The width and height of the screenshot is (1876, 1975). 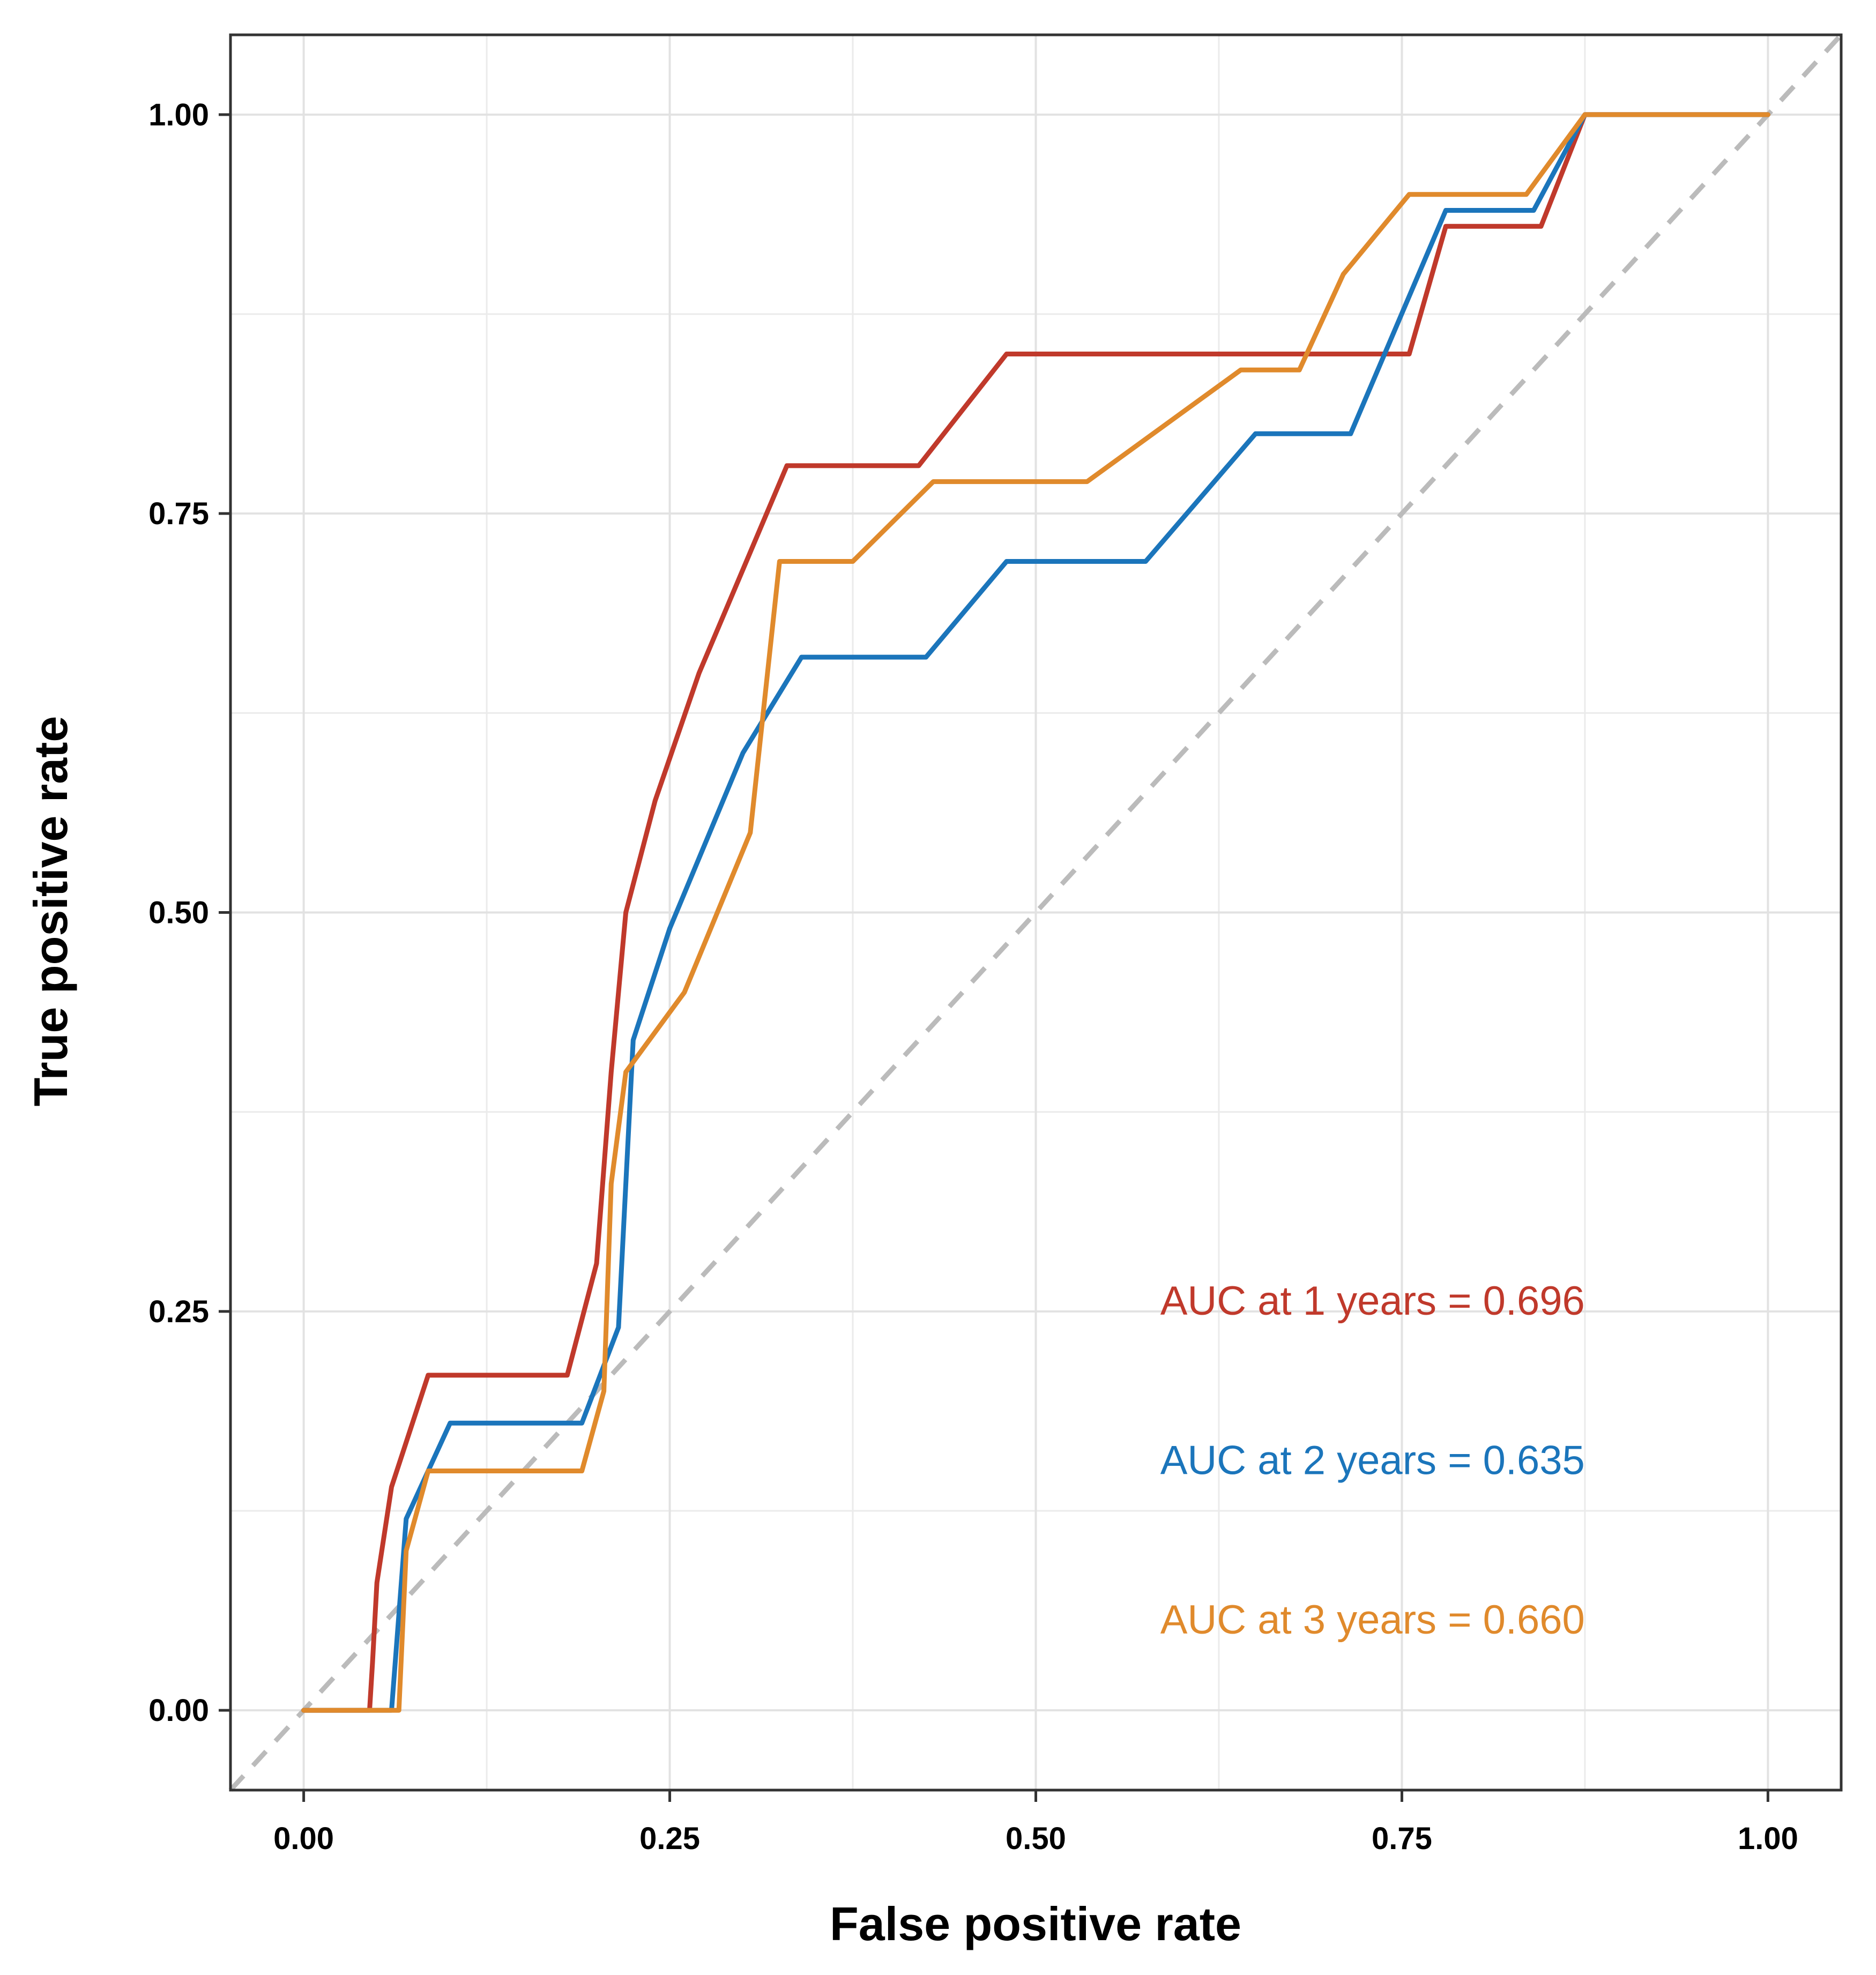 What do you see at coordinates (1035, 1923) in the screenshot?
I see `x-axis-title: False positive rate` at bounding box center [1035, 1923].